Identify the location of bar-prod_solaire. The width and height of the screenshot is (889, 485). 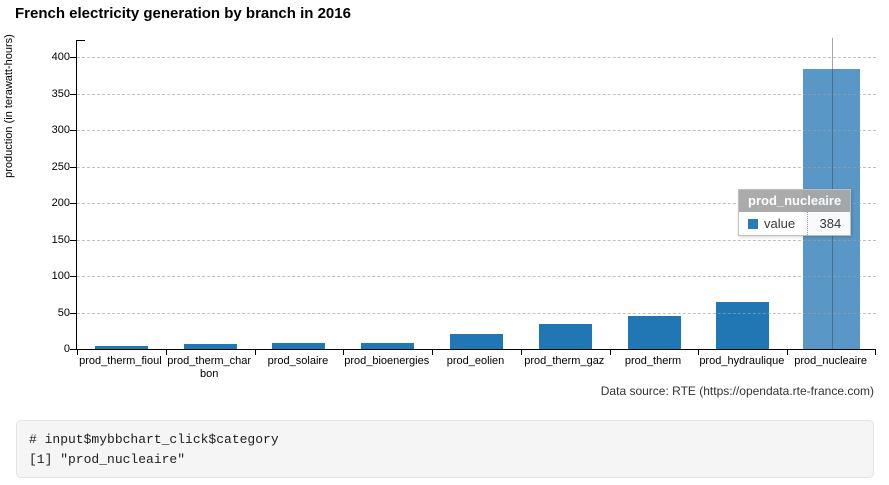
(299, 345).